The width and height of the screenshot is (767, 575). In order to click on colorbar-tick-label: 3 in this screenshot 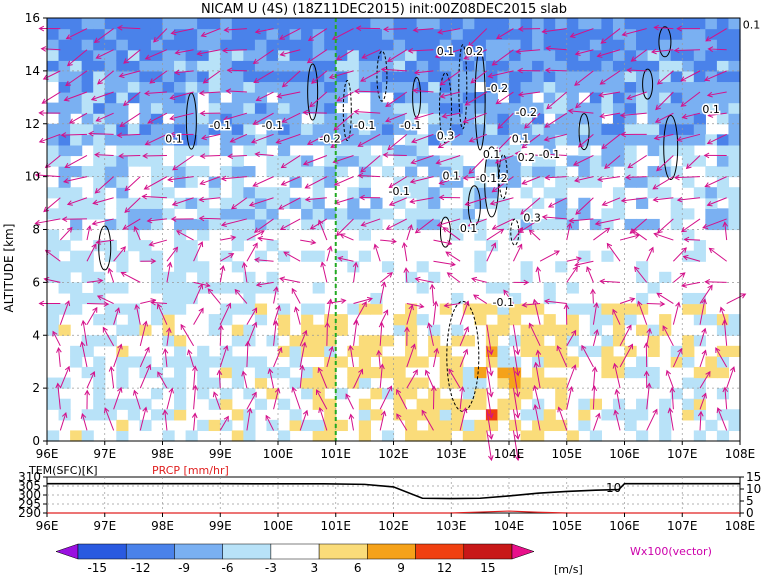, I will do `click(314, 568)`.